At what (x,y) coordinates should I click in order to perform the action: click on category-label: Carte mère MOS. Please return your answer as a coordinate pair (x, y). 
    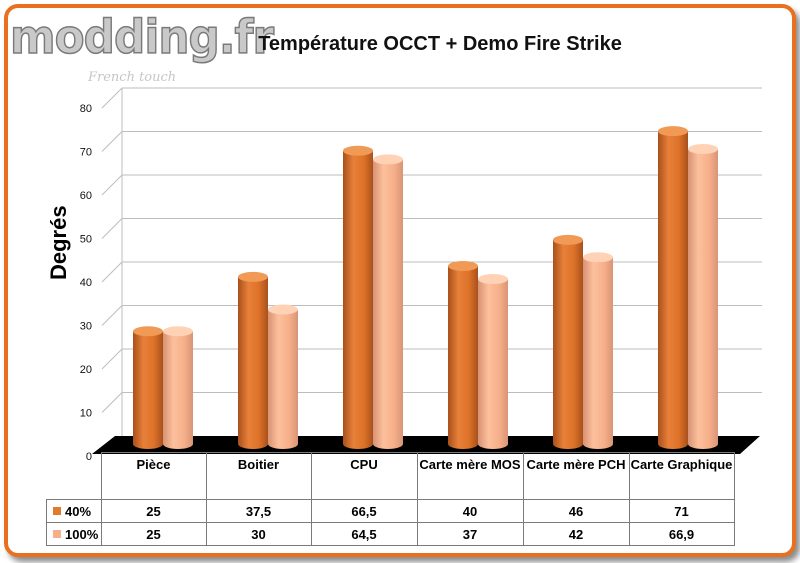
    Looking at the image, I should click on (470, 476).